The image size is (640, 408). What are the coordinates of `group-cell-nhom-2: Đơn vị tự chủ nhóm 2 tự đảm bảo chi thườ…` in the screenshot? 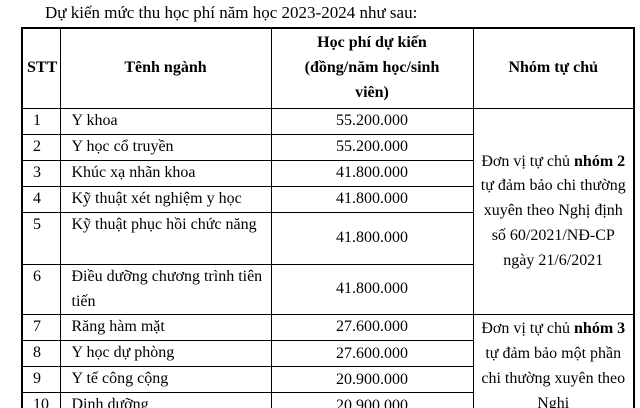 It's located at (553, 211).